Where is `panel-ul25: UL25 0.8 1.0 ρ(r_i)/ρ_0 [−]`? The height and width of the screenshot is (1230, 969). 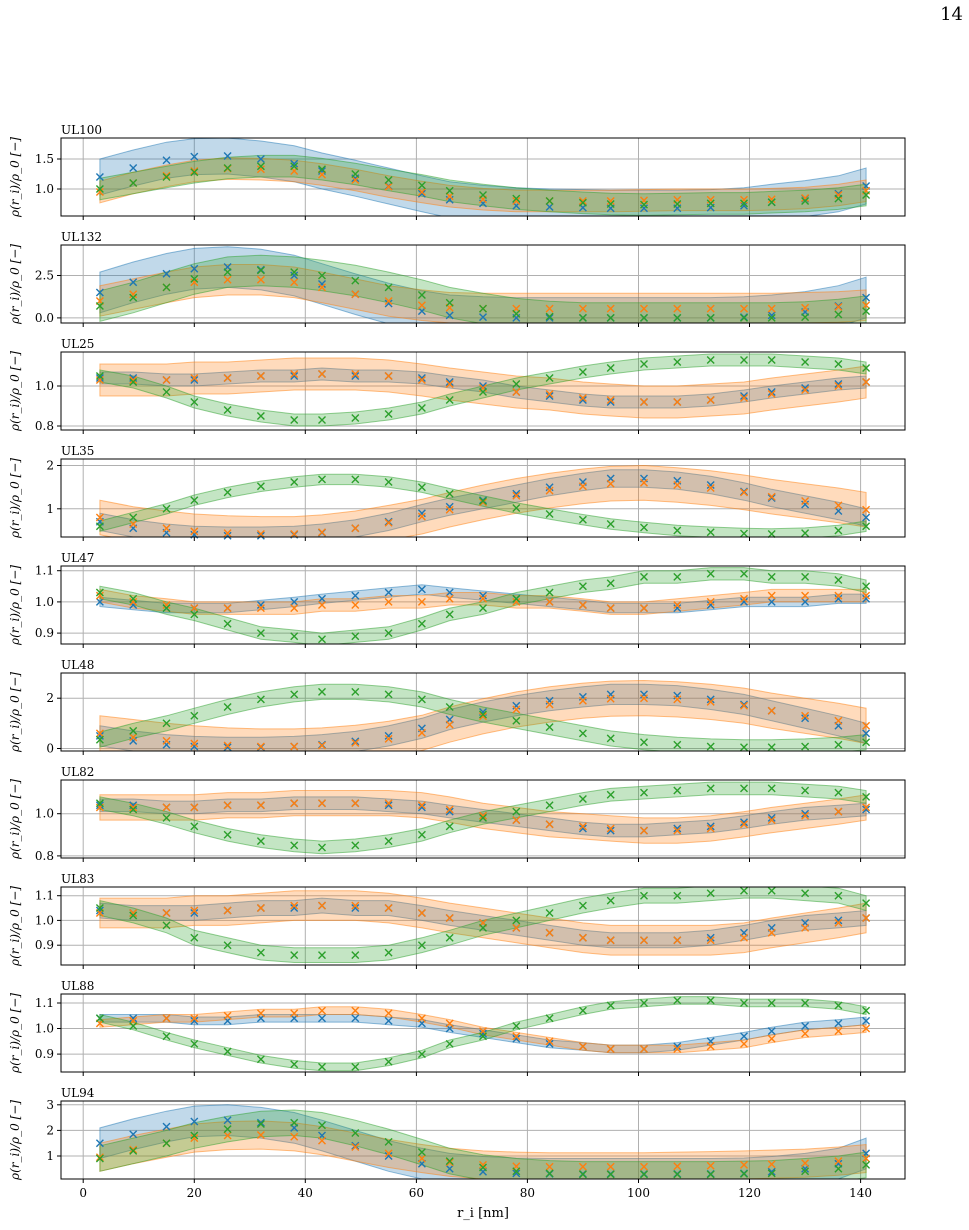 panel-ul25: UL25 0.8 1.0 ρ(r_i)/ρ_0 [−] is located at coordinates (457, 385).